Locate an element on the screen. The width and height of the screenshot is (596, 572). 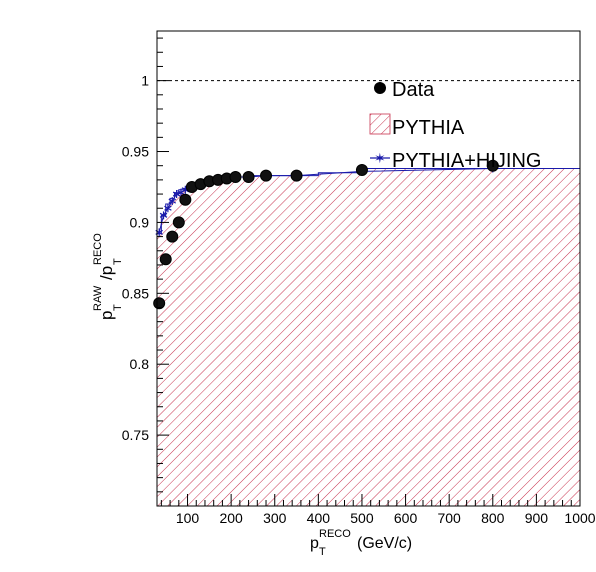
y-axis-title: p T RAW /p T RECO is located at coordinates (108, 276).